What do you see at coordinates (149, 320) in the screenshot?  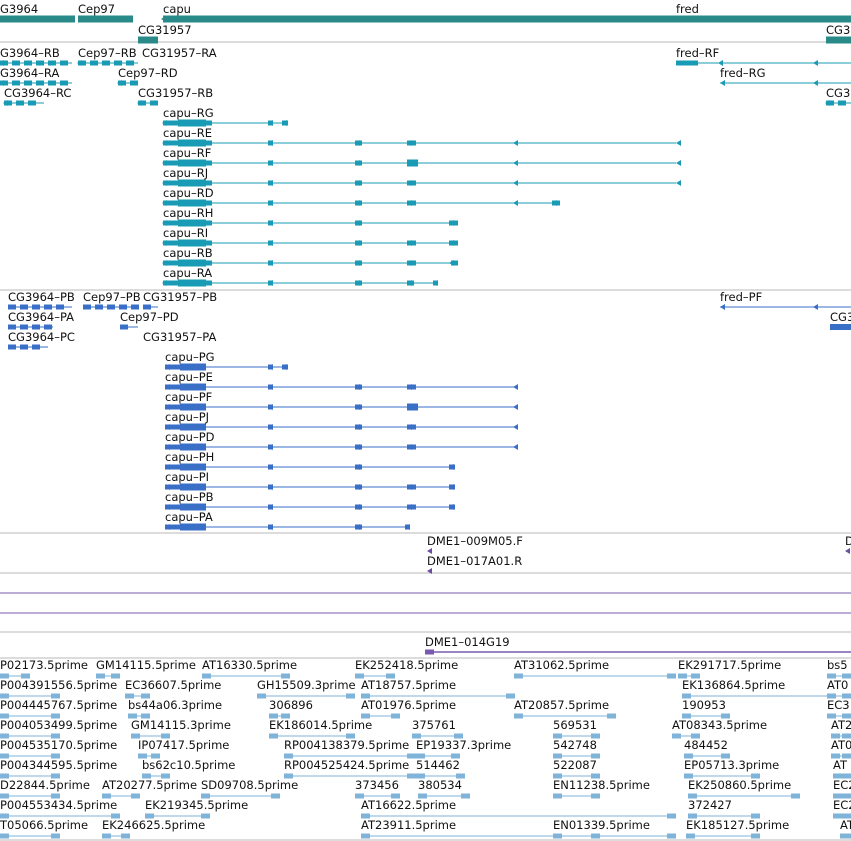 I see `protein-feature: Cep97–PD` at bounding box center [149, 320].